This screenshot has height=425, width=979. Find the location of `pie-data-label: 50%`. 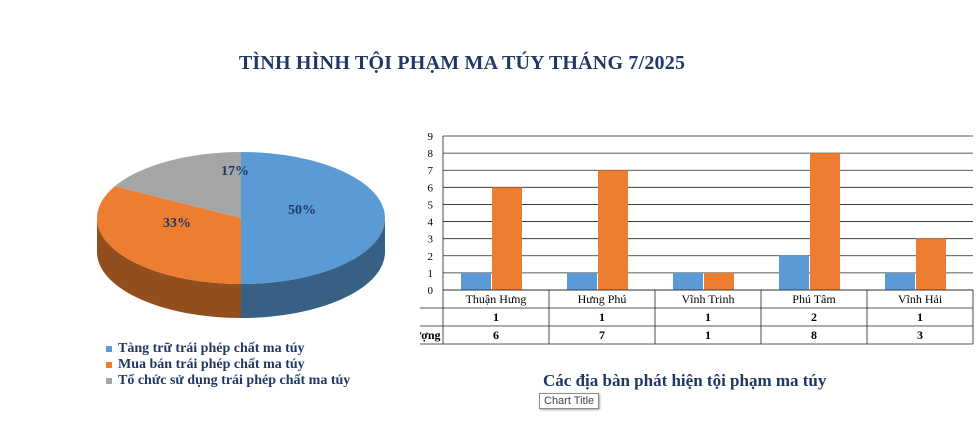

pie-data-label: 50% is located at coordinates (302, 210).